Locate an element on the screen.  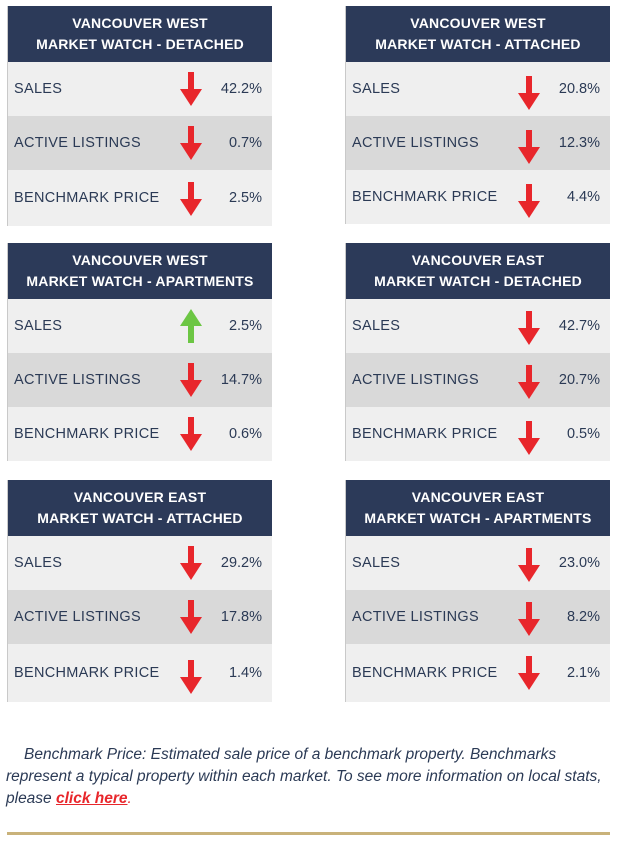
click-here-link: click here is located at coordinates (91, 798).